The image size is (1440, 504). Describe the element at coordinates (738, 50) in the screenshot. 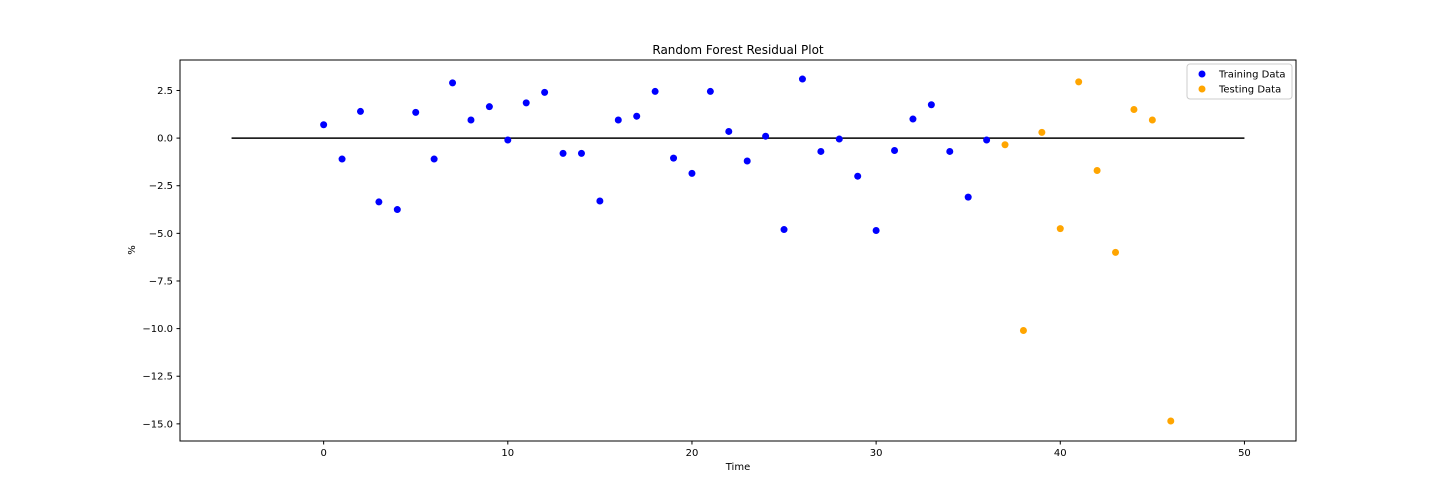

I see `chart-title: Random Forest Residual Plot` at that location.